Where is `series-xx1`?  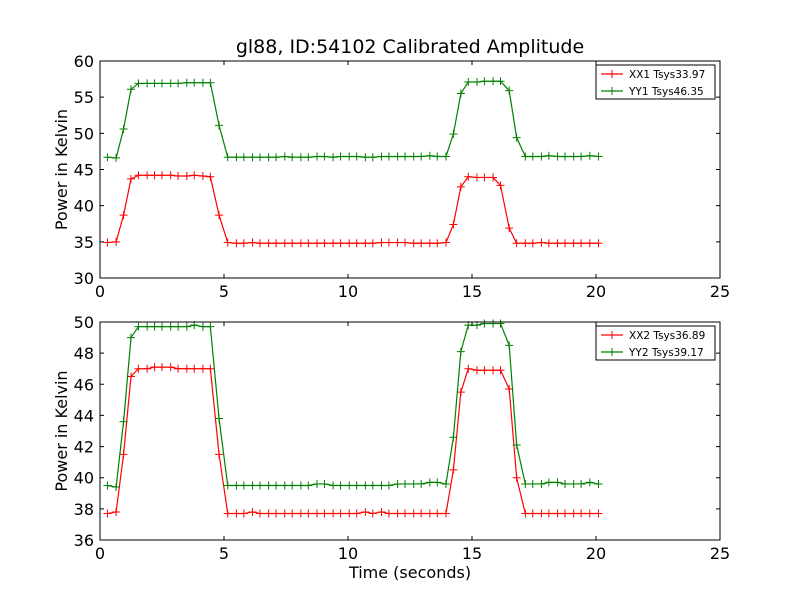
series-xx1 is located at coordinates (353, 209).